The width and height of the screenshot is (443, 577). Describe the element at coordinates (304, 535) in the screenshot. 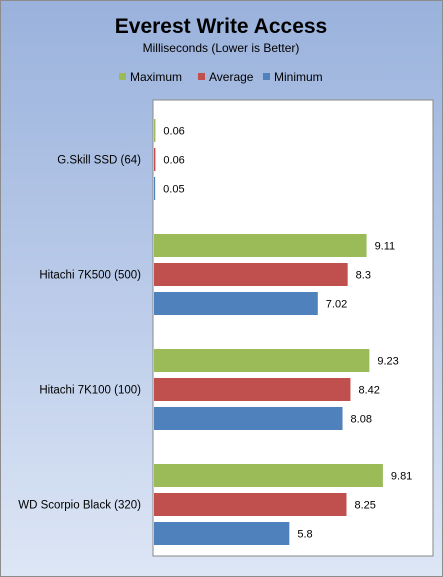

I see `data-label: 5.8` at that location.